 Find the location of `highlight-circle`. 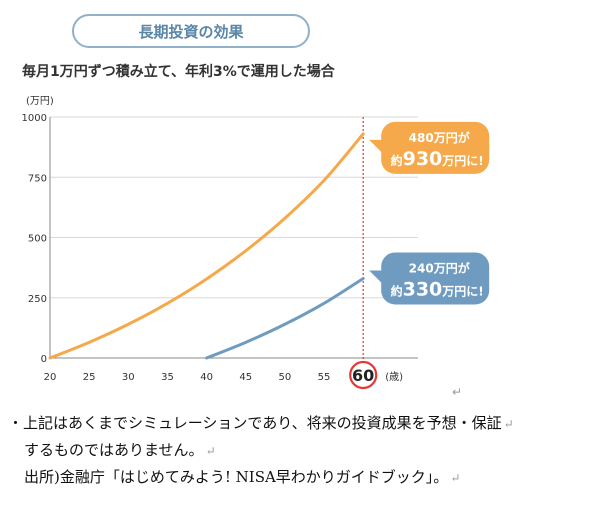

highlight-circle is located at coordinates (363, 375).